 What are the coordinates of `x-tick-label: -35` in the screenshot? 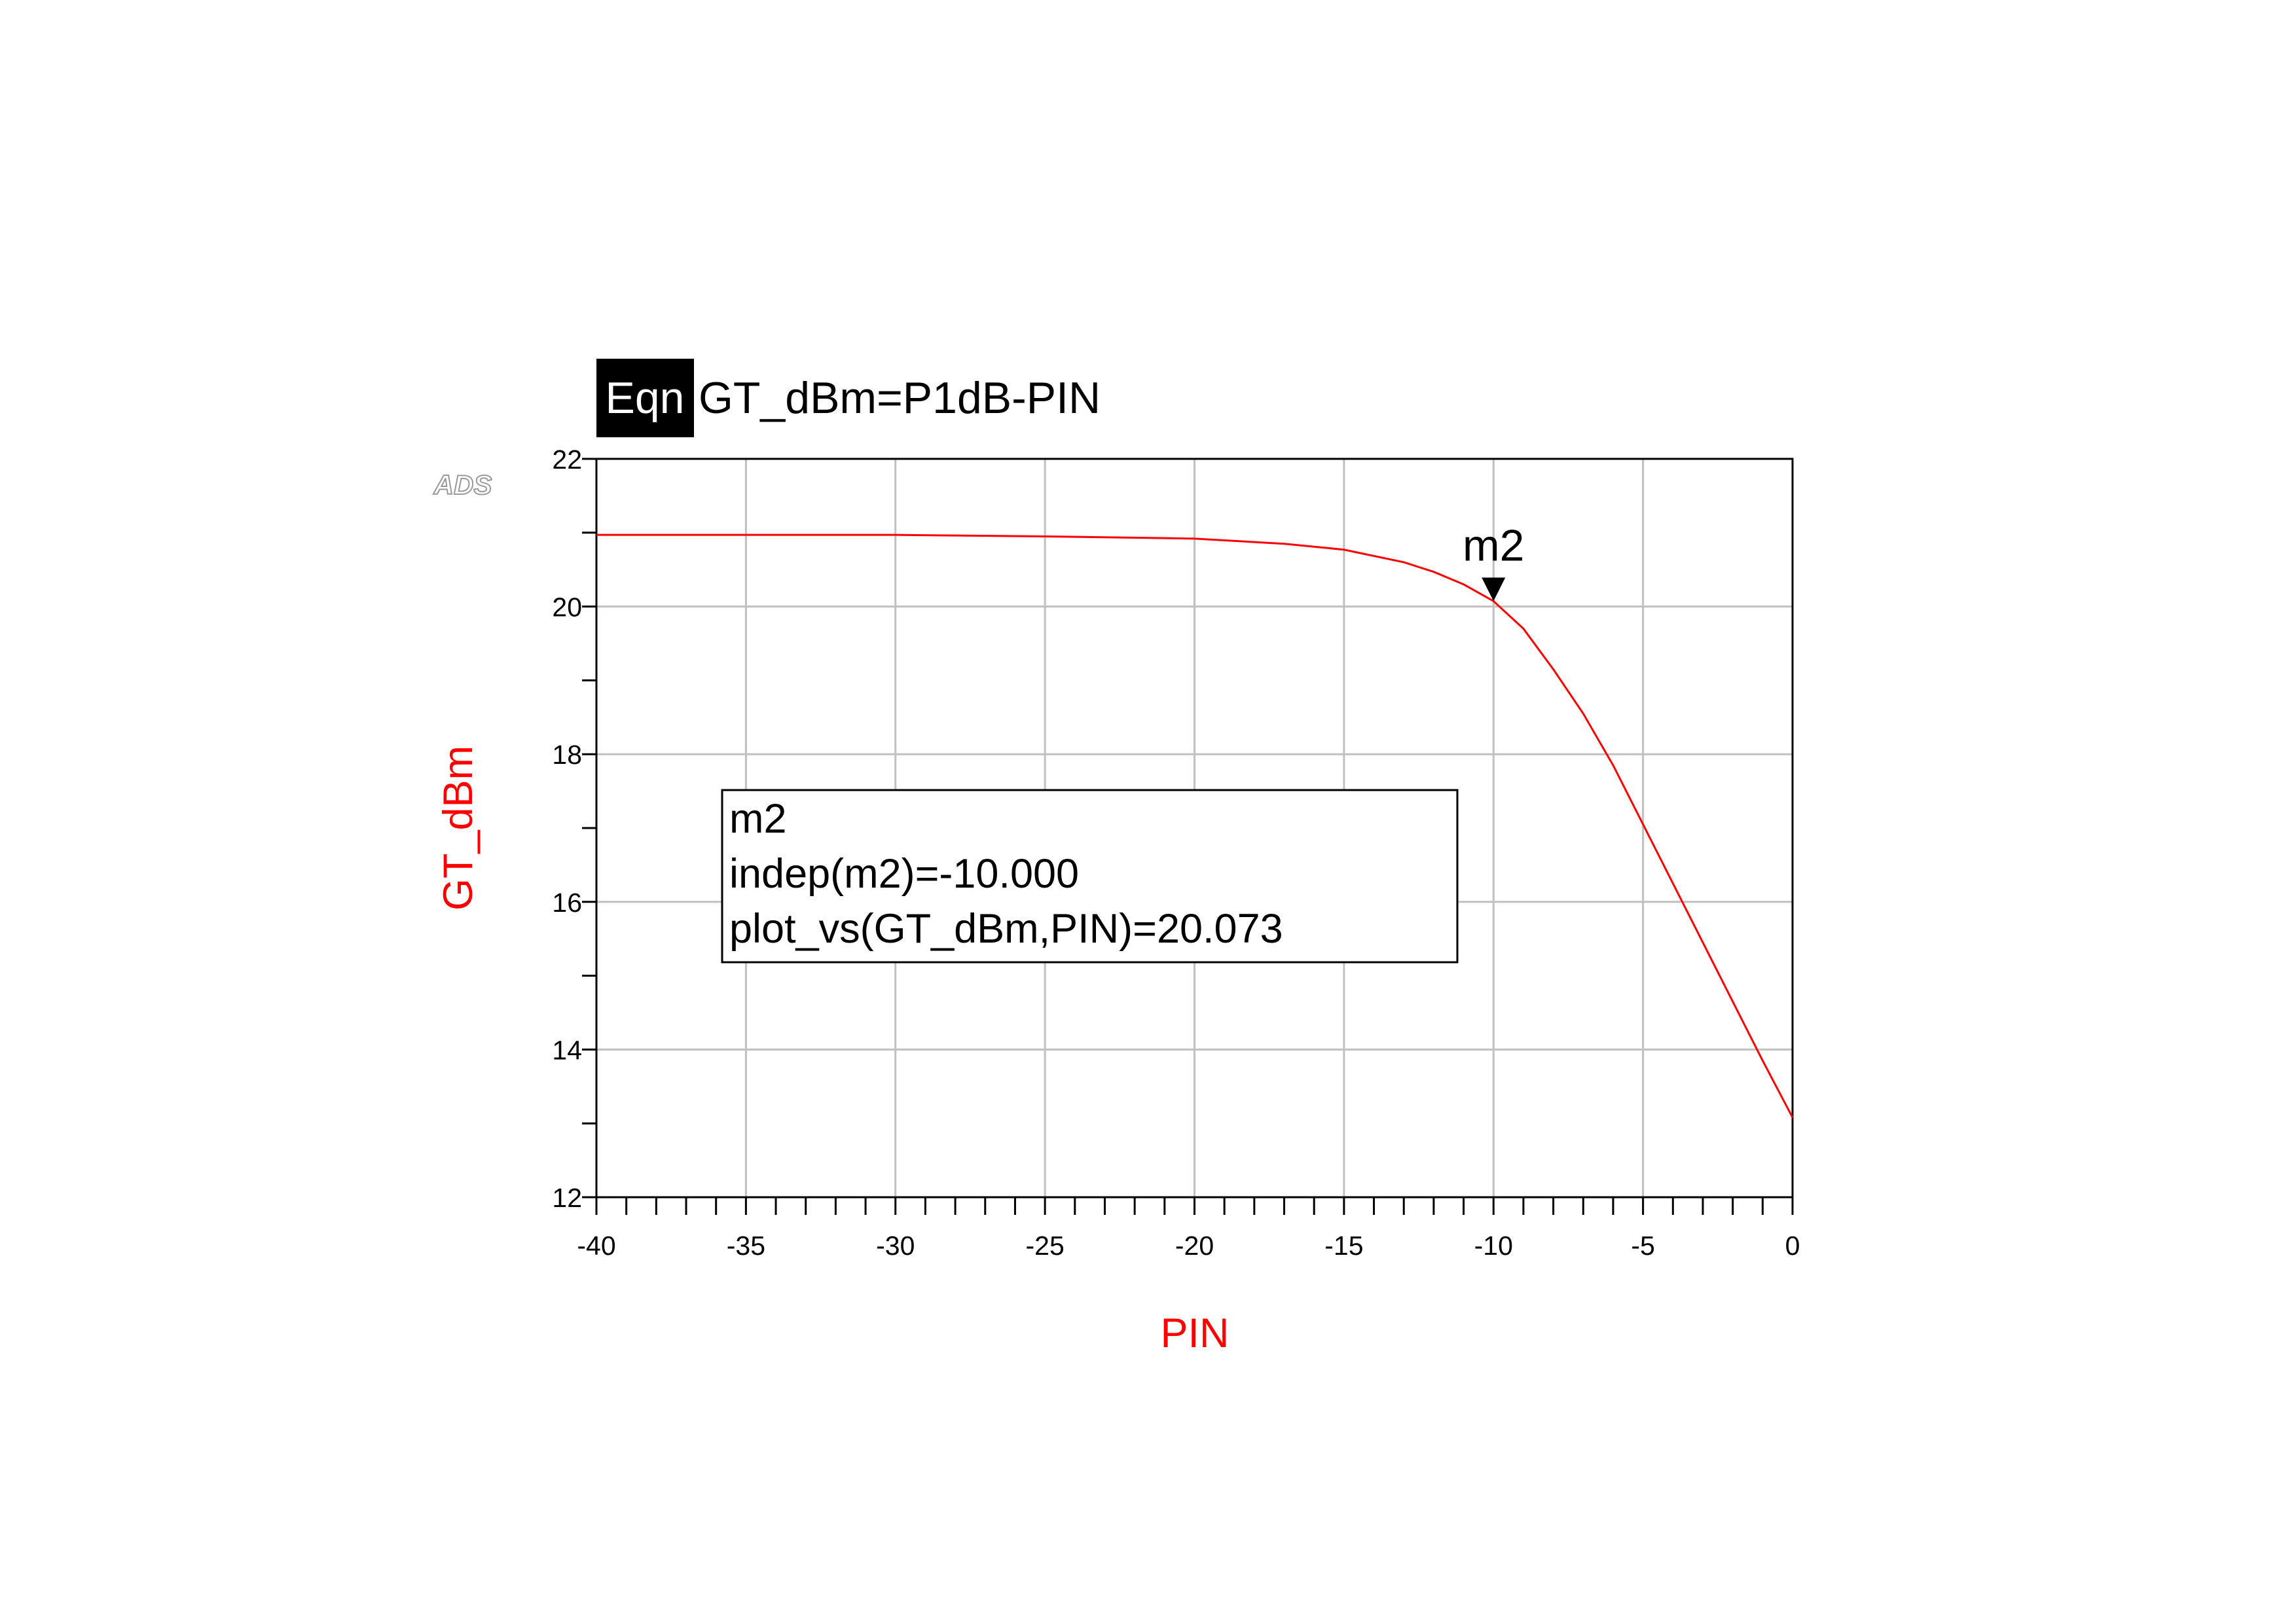 It's located at (746, 1246).